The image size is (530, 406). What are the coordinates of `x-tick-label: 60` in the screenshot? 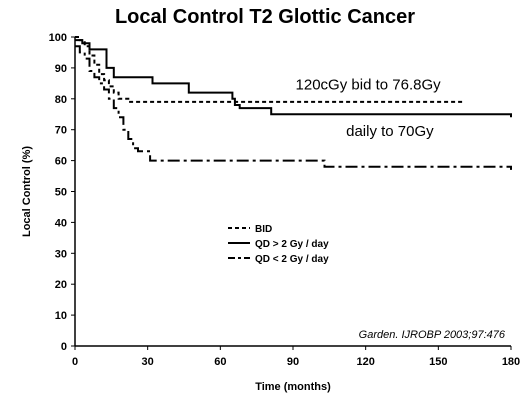 It's located at (220, 362).